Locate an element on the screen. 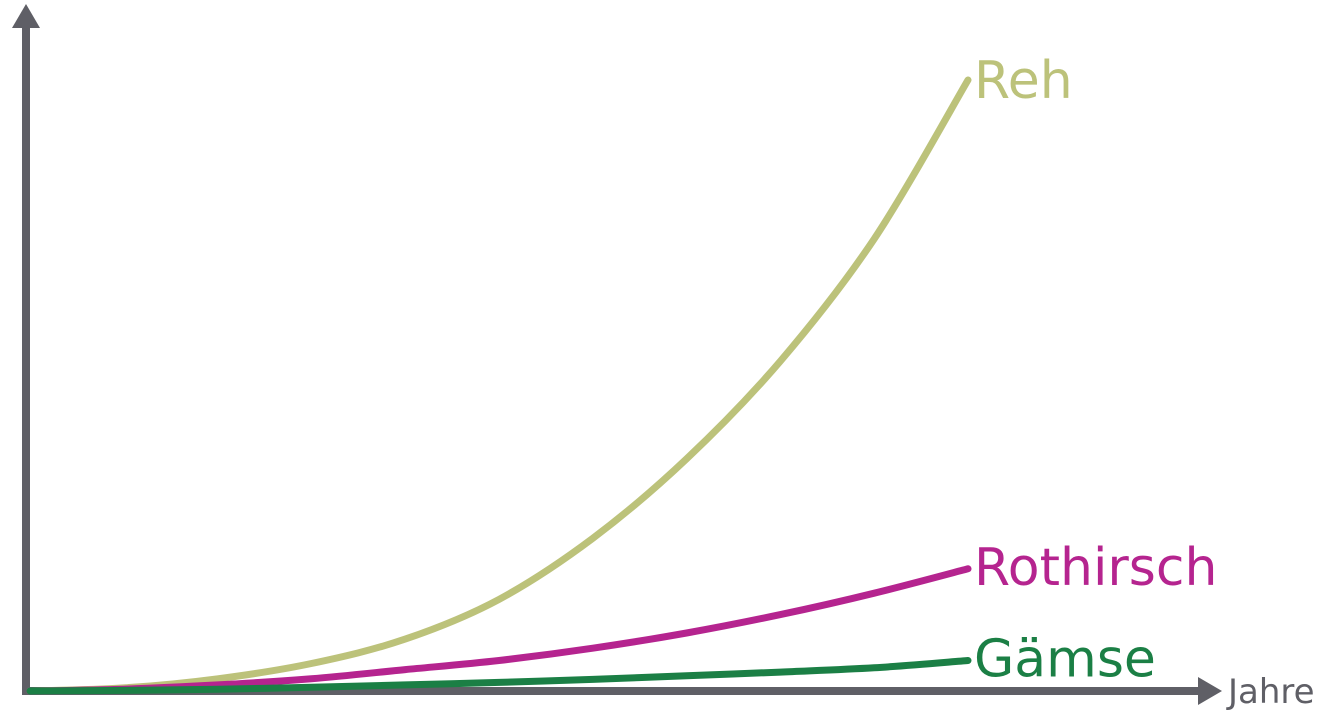  x-axis-label: Jahre is located at coordinates (1270, 691).